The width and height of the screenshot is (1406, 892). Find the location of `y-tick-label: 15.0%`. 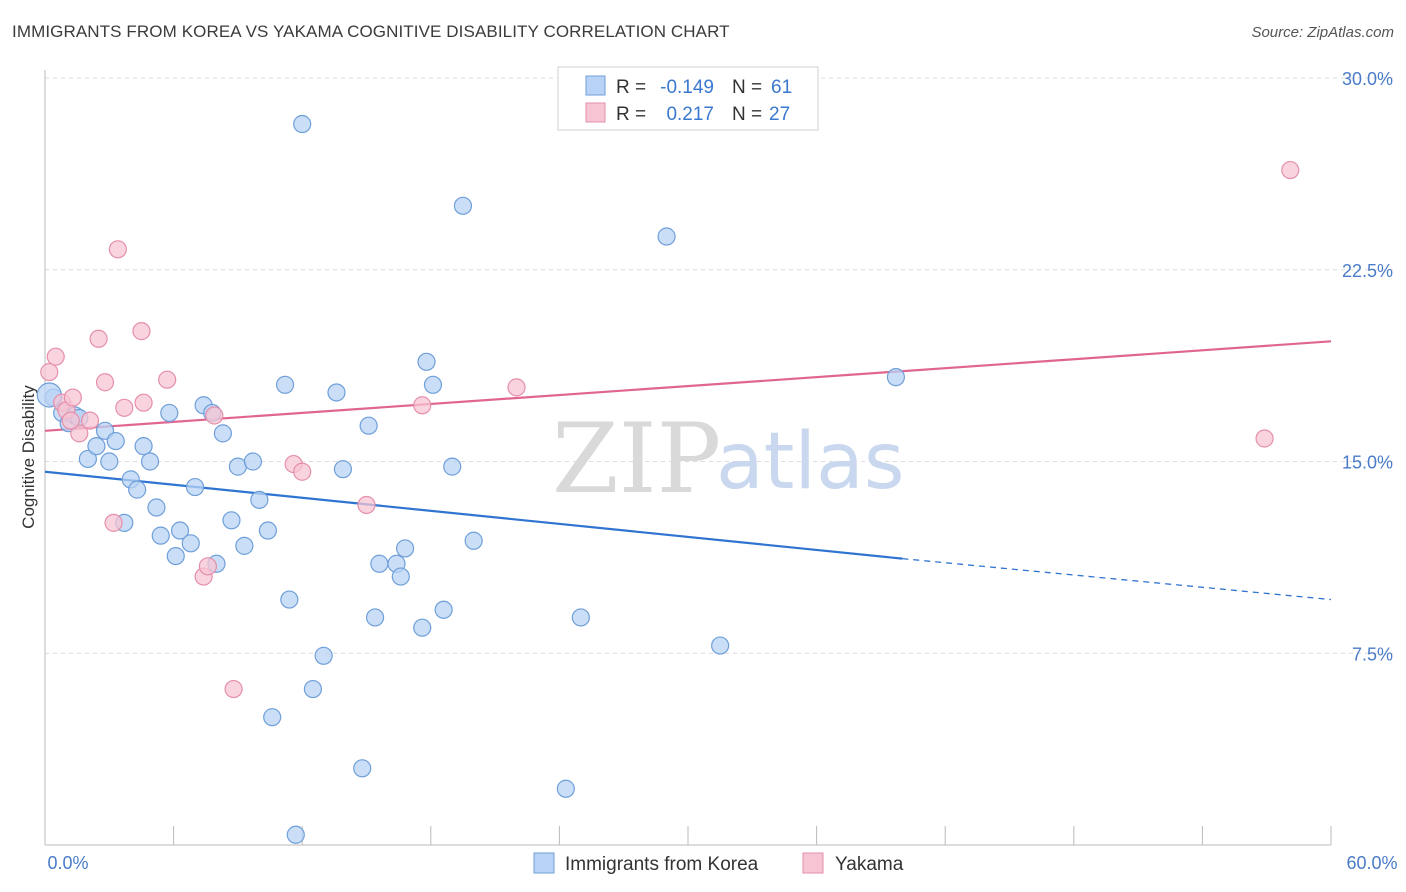

y-tick-label: 15.0% is located at coordinates (1367, 463).